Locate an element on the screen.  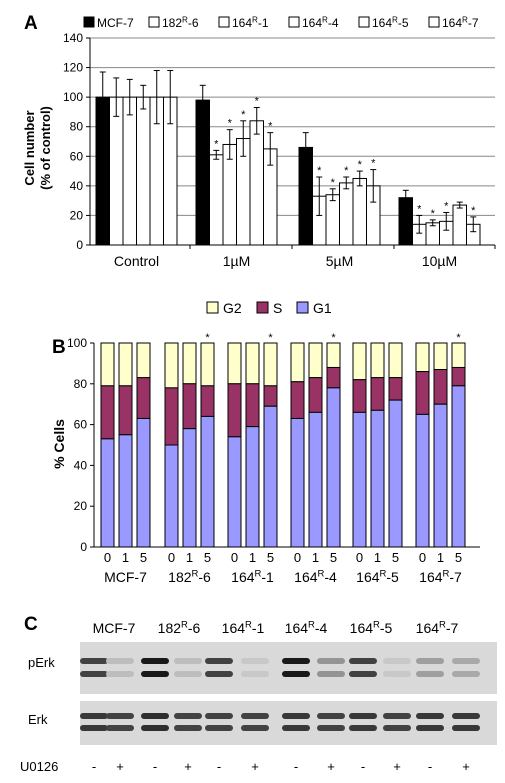
blot-header: 164R-5 is located at coordinates (371, 628).